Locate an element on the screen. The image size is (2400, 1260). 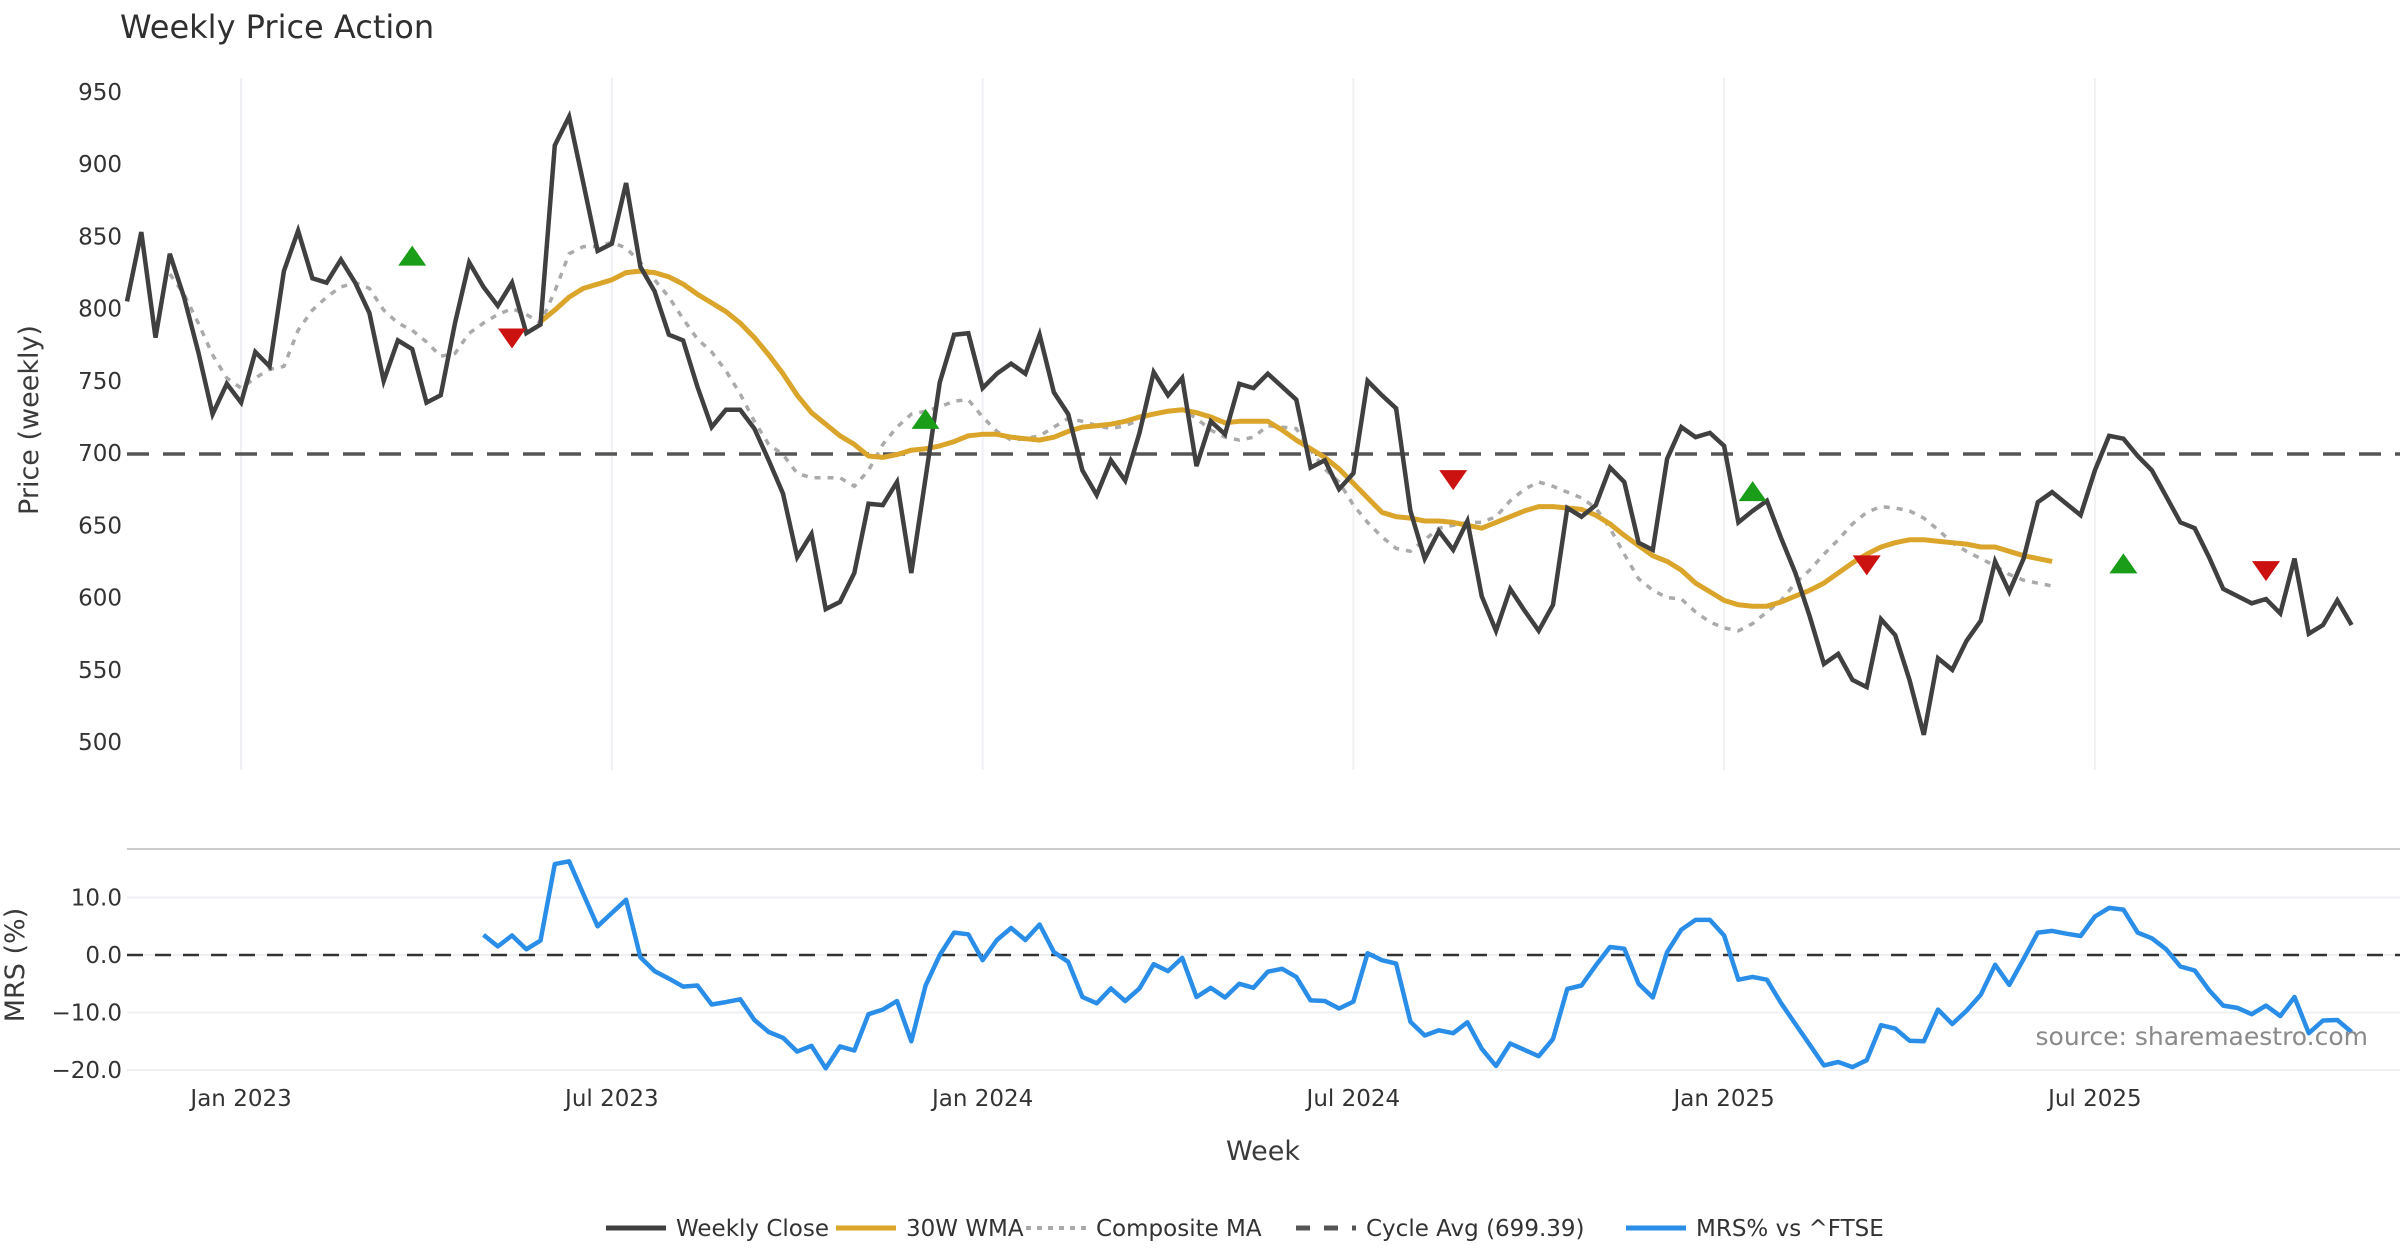
x-tick-label: Jul 2023 is located at coordinates (611, 1099).